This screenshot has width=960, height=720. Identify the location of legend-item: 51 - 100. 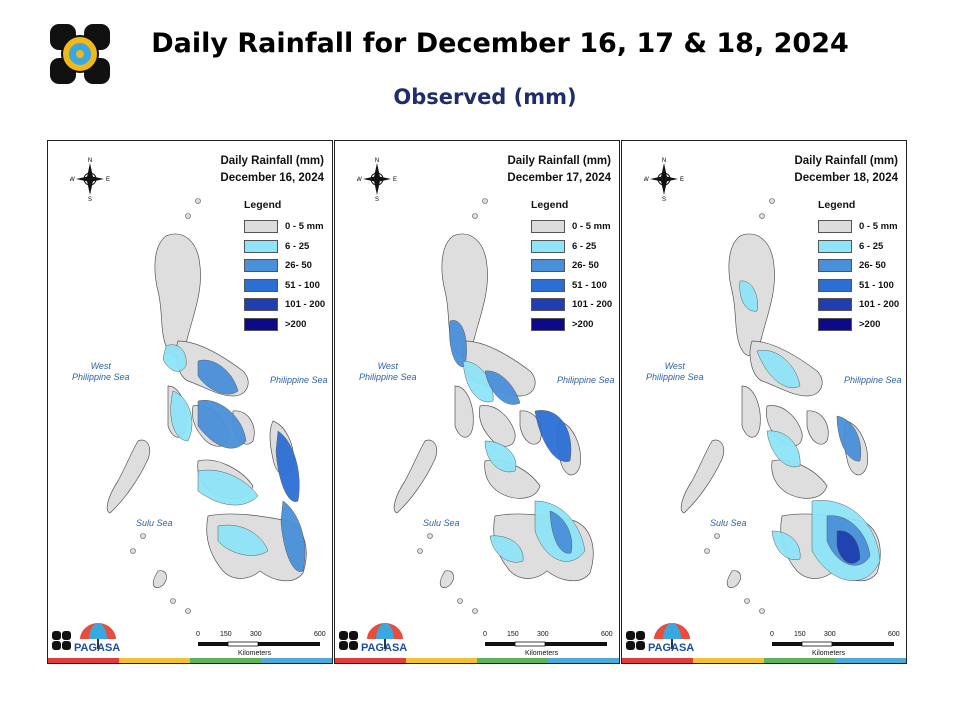
(858, 286).